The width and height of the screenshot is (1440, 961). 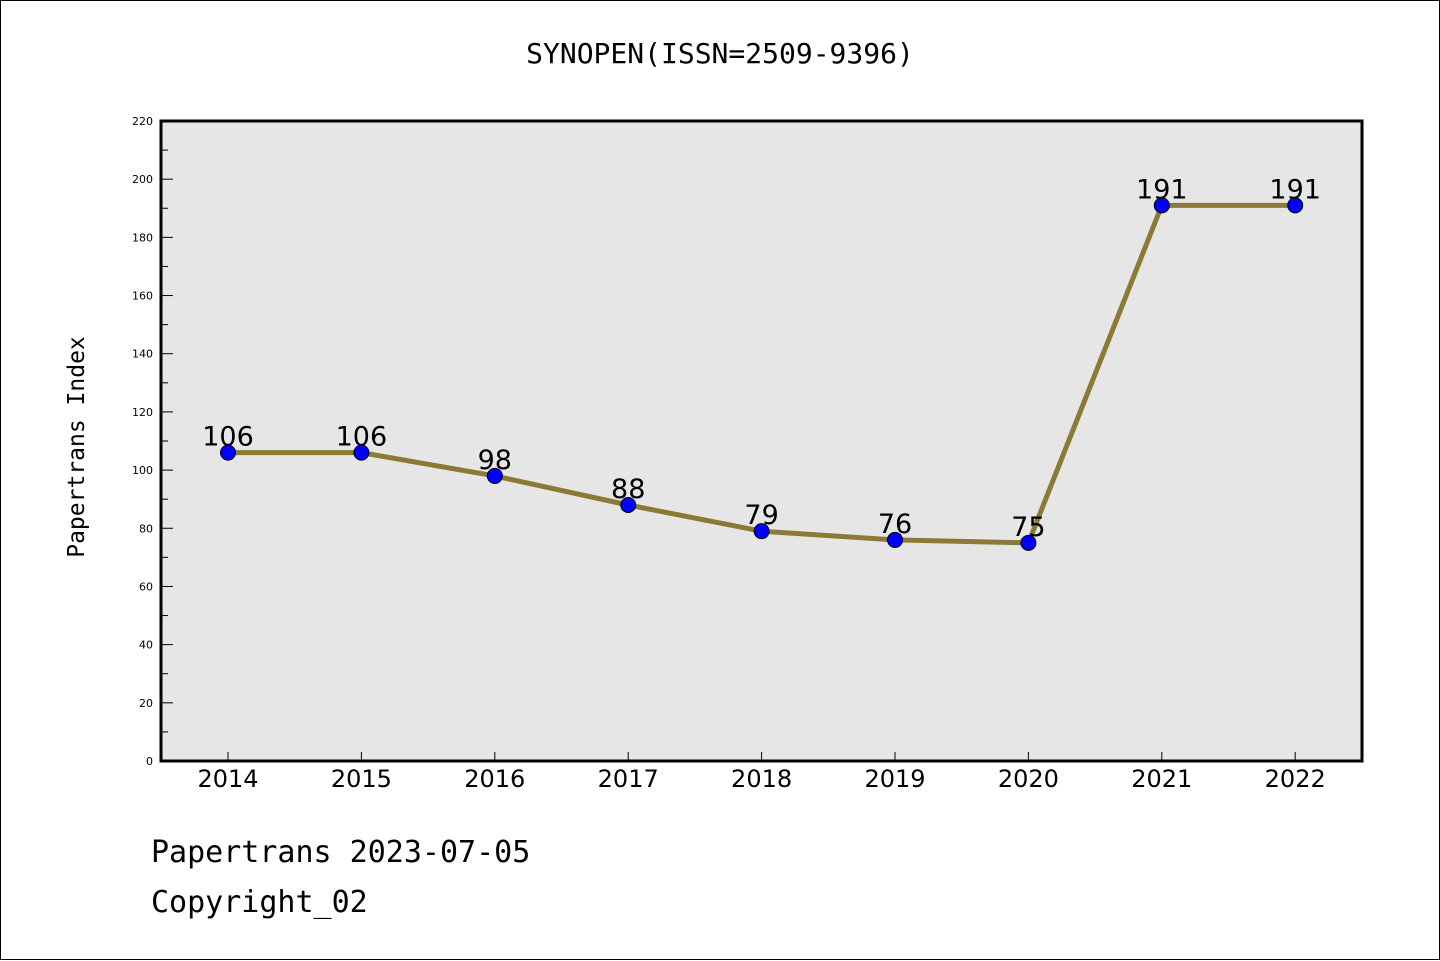 What do you see at coordinates (149, 761) in the screenshot?
I see `y-tick-label: 0` at bounding box center [149, 761].